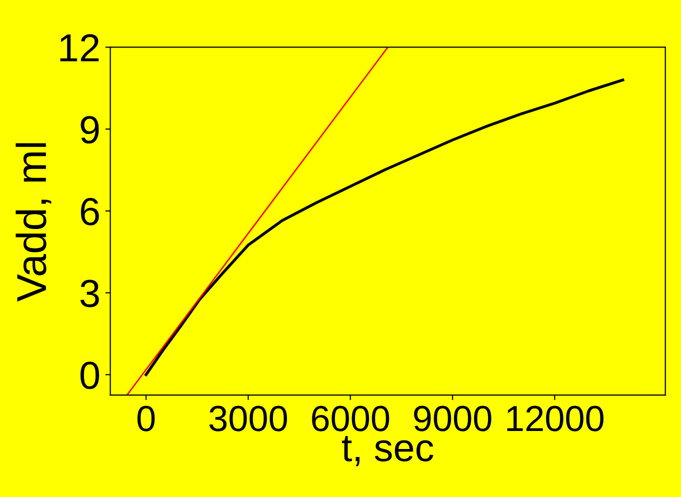 The width and height of the screenshot is (681, 497). I want to click on y-tick-label: 3, so click(89, 294).